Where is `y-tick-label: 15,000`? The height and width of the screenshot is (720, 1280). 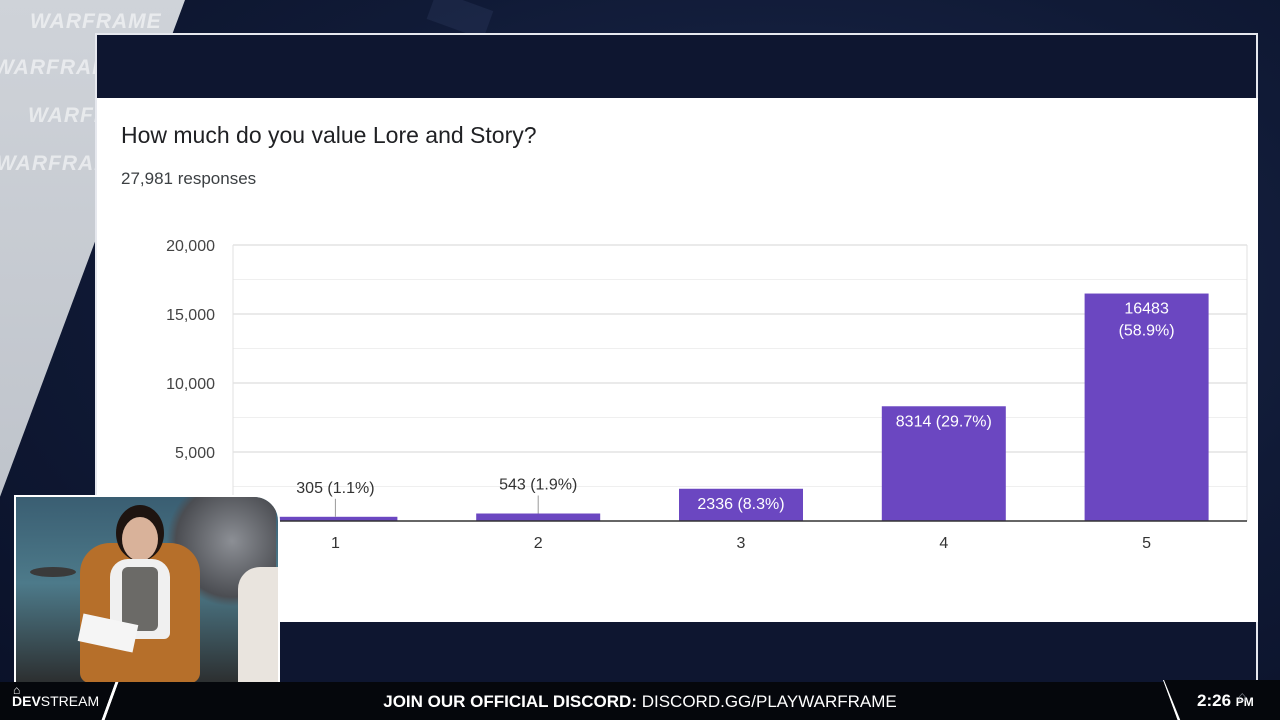 y-tick-label: 15,000 is located at coordinates (190, 315).